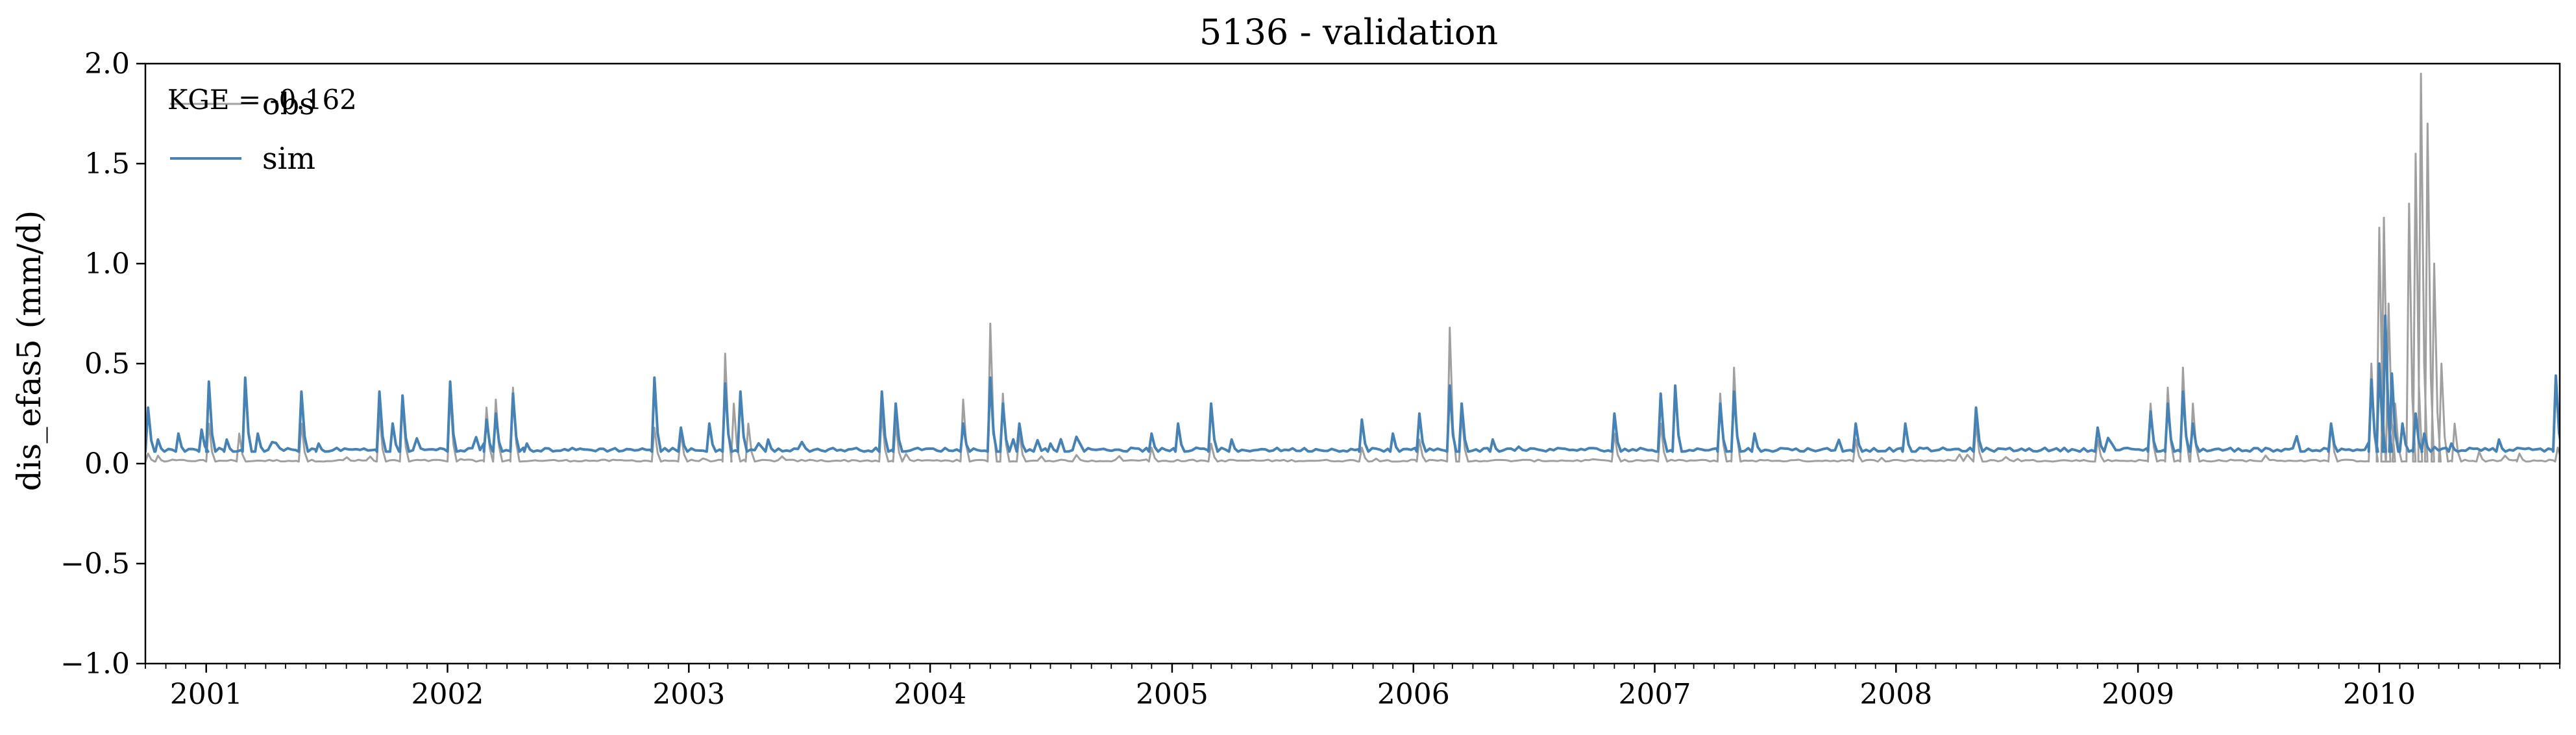 This screenshot has width=2576, height=735. I want to click on kge-annotation: KGE = -0.162, so click(262, 100).